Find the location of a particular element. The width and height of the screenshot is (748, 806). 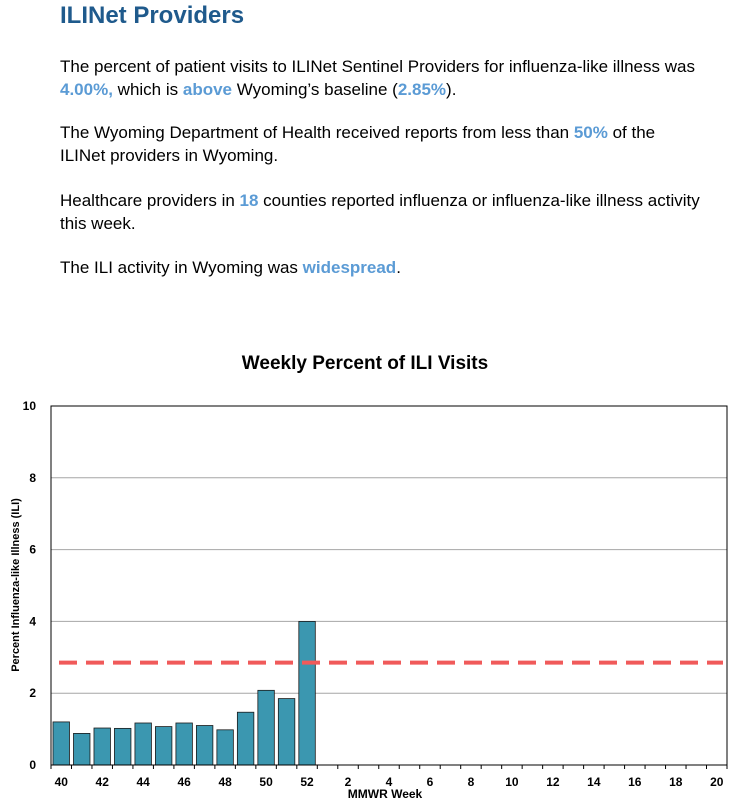

text: which is is located at coordinates (147, 89).